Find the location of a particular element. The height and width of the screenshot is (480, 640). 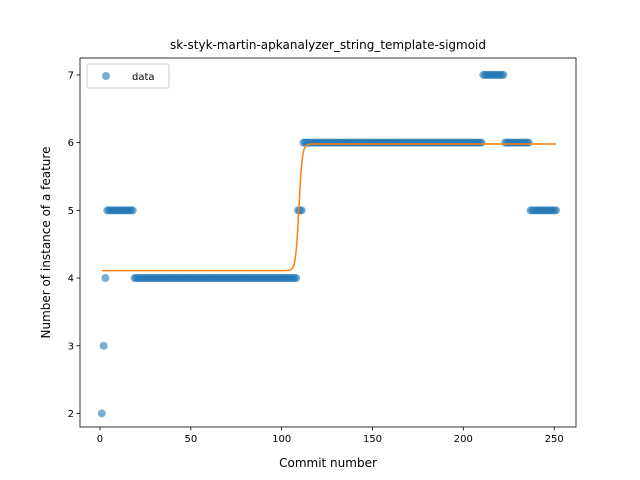

legend-label-data: data is located at coordinates (143, 77).